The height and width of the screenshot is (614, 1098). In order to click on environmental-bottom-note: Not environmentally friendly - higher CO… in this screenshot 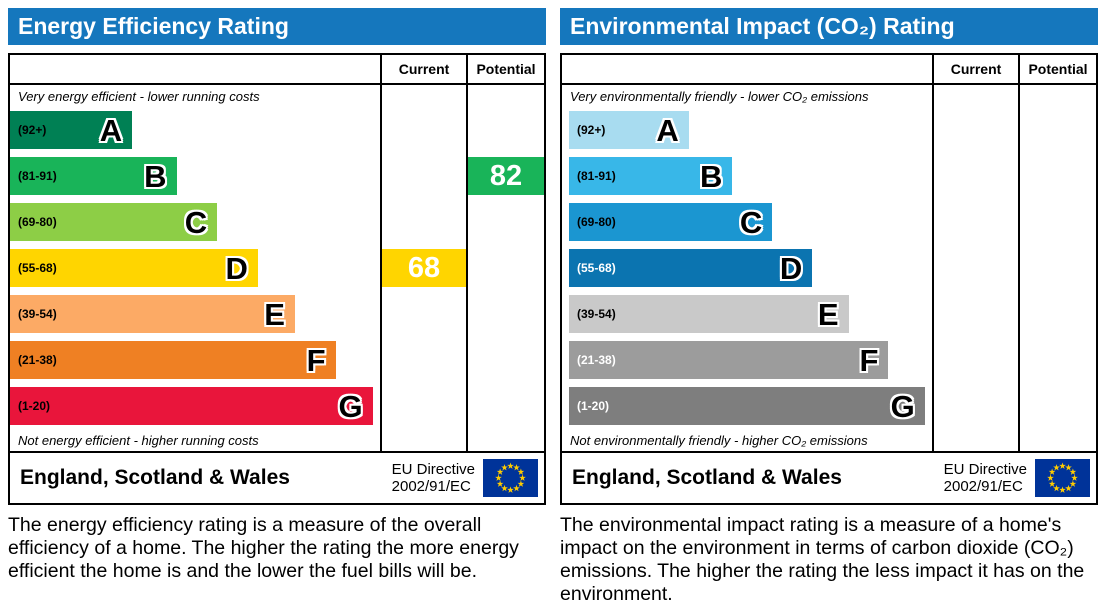, I will do `click(719, 440)`.